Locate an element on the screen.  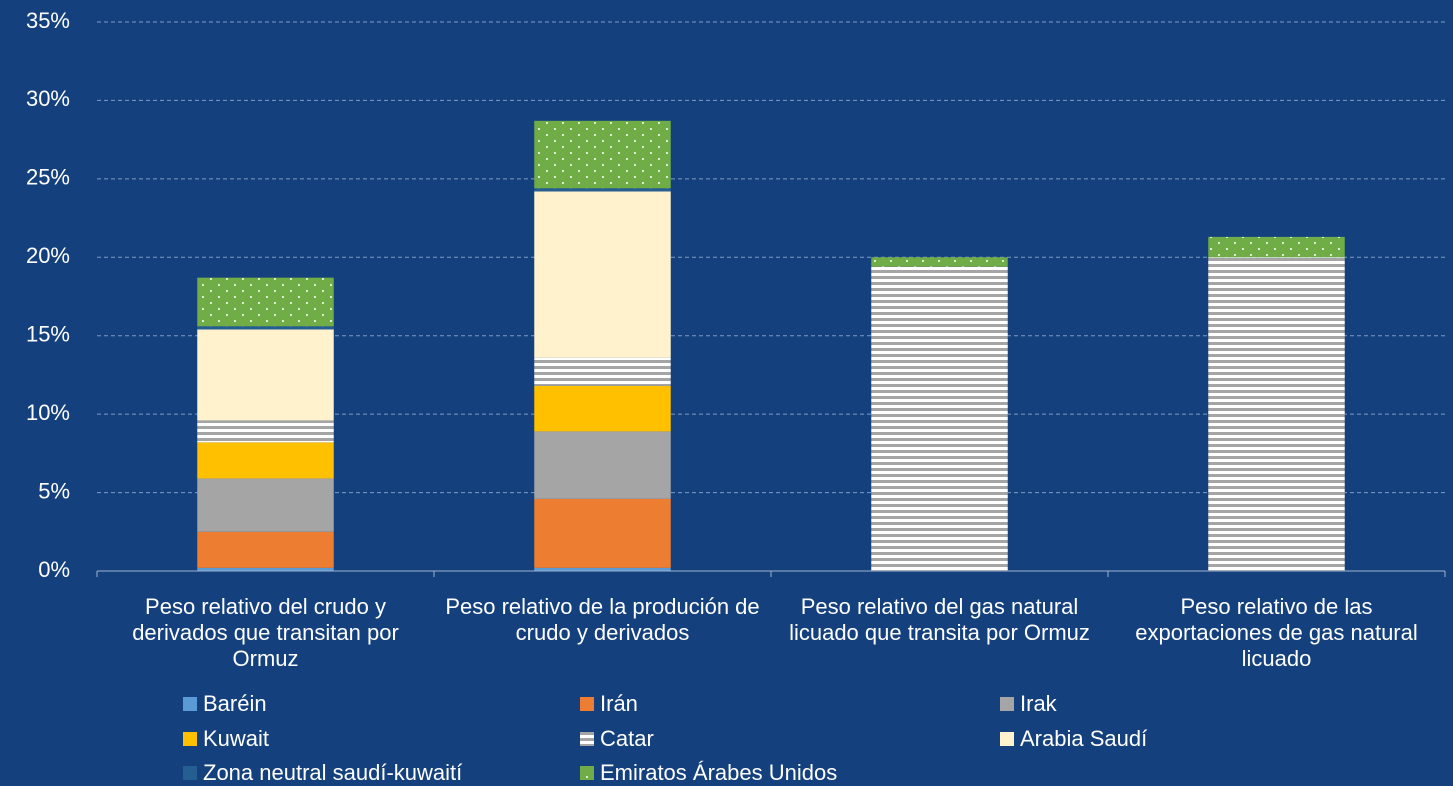
legend-label: Emiratos Árabes Unidos is located at coordinates (718, 772).